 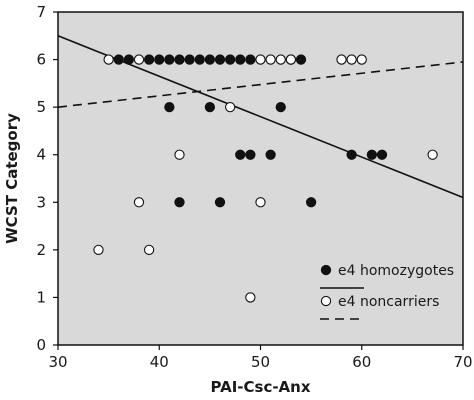 I want to click on x-tick-label: 40, so click(x=159, y=362).